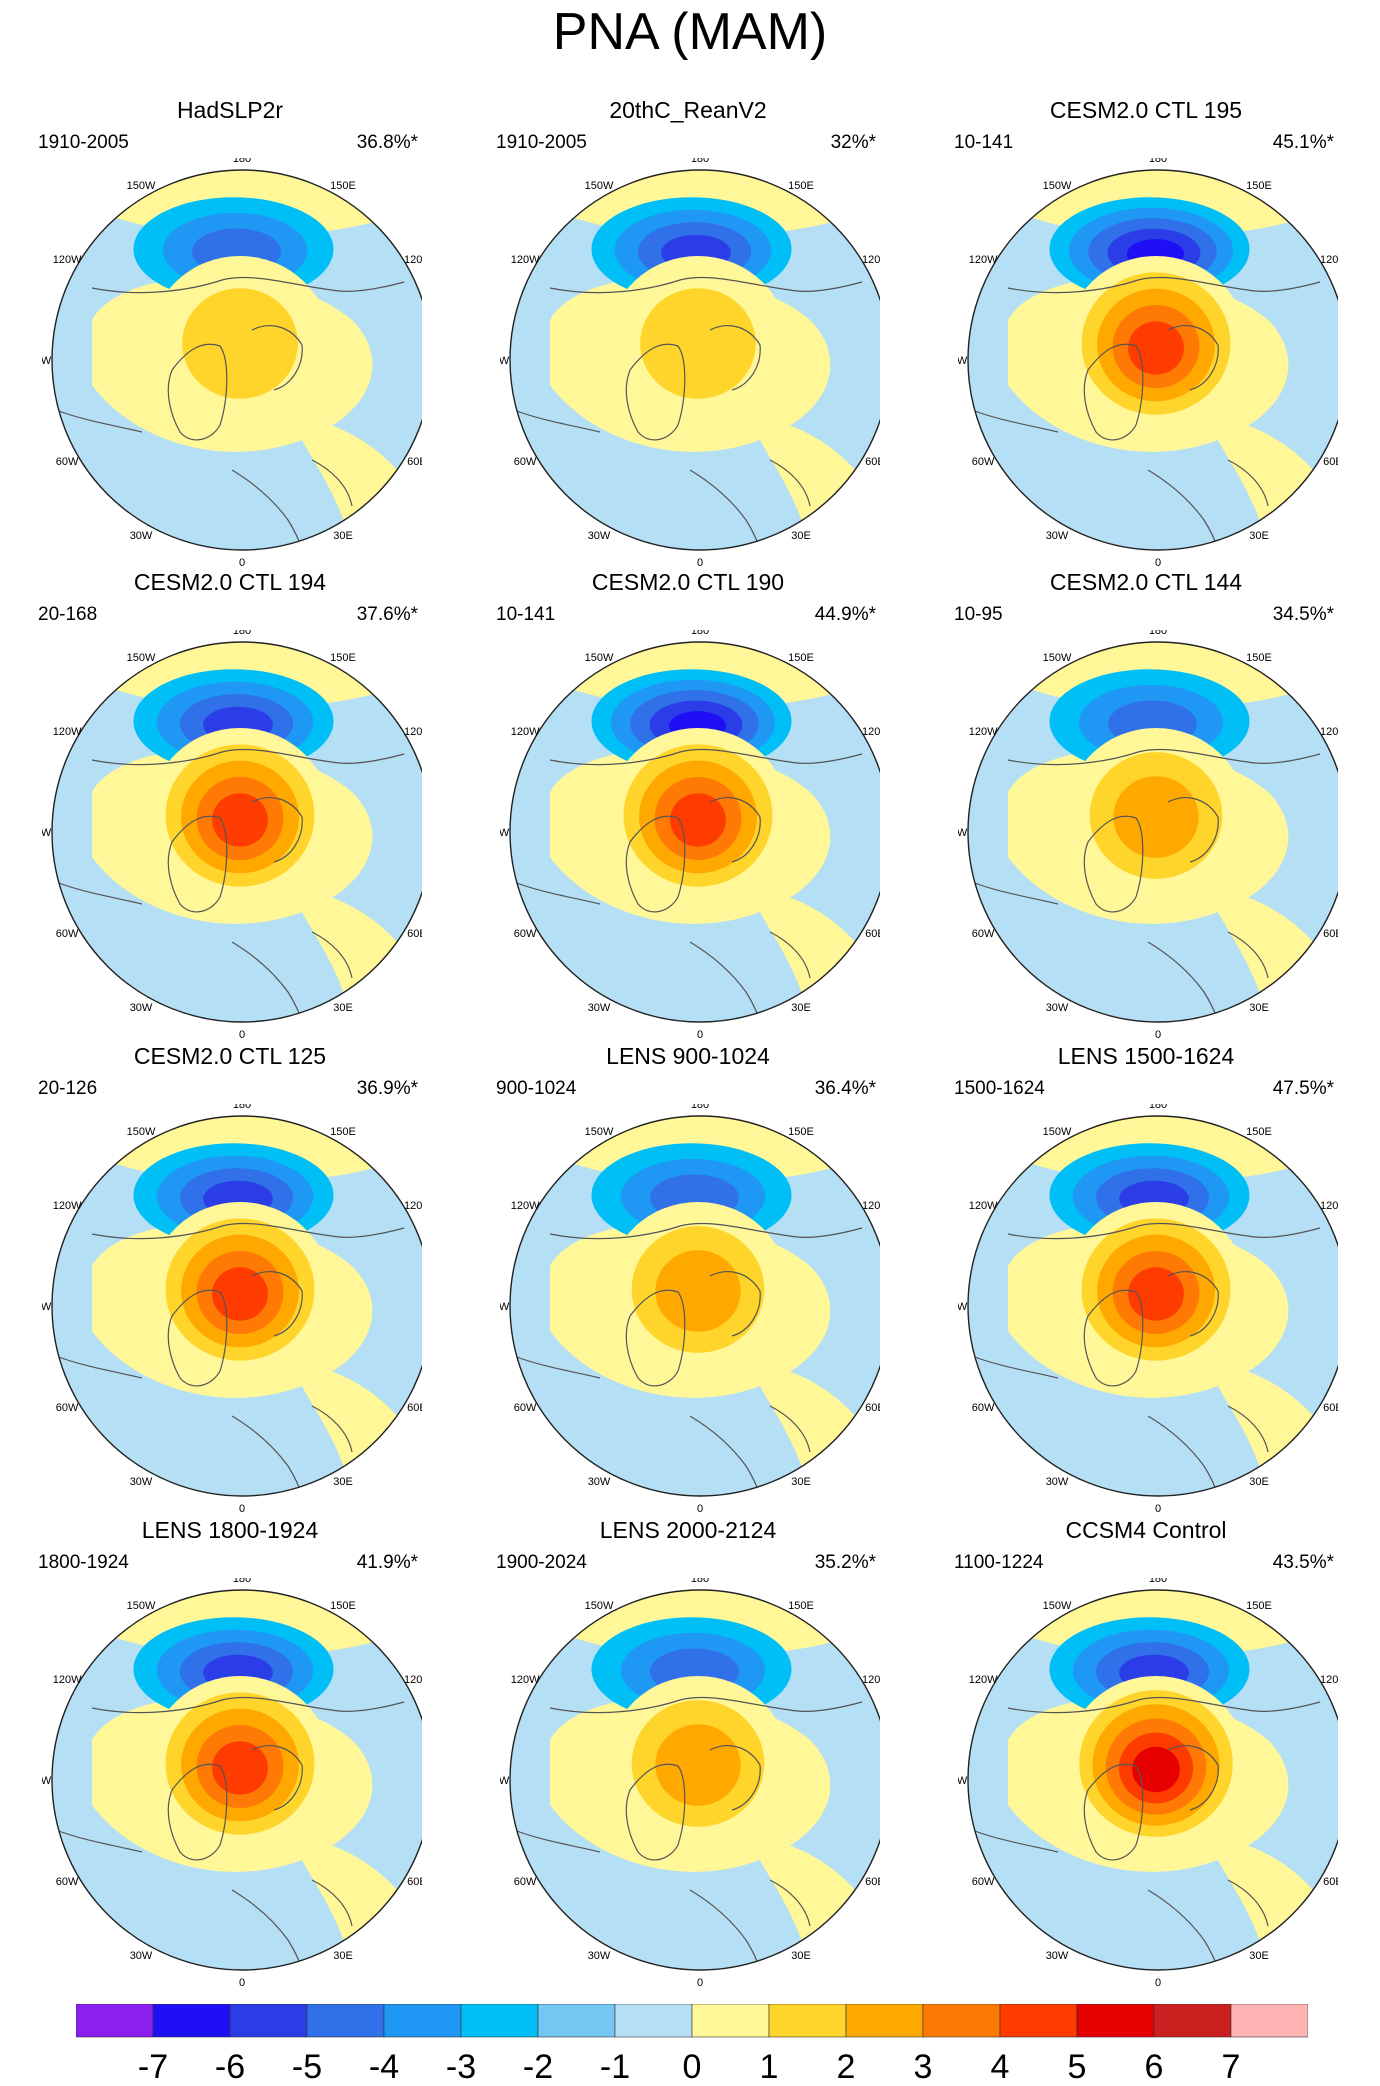  I want to click on colorbar-label: 0, so click(692, 2067).